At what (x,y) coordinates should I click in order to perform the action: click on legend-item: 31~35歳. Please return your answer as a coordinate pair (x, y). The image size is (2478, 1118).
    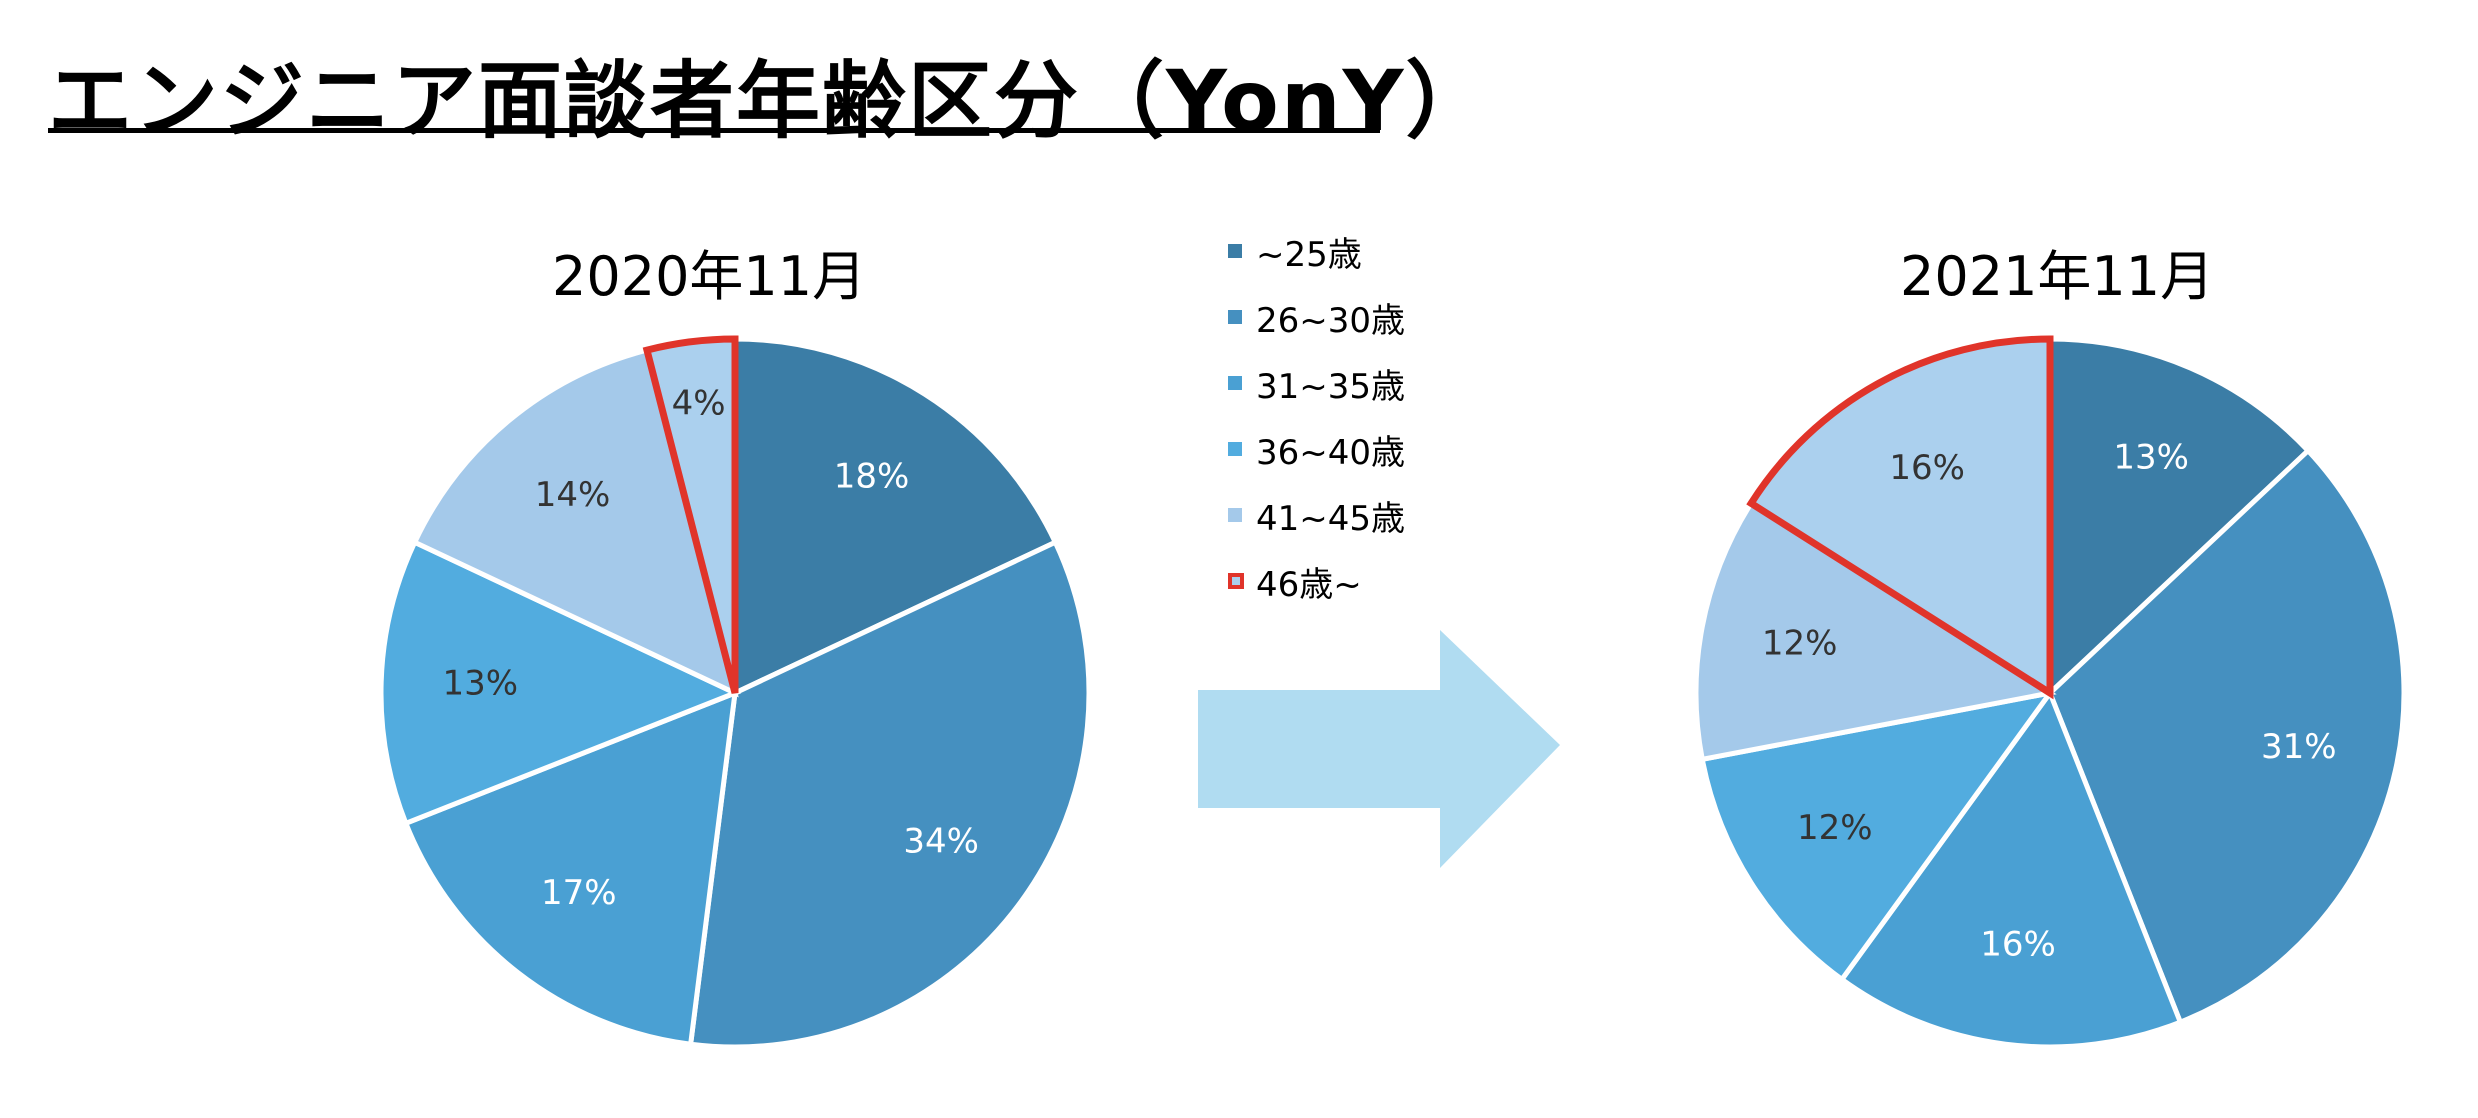
    Looking at the image, I should click on (1316, 383).